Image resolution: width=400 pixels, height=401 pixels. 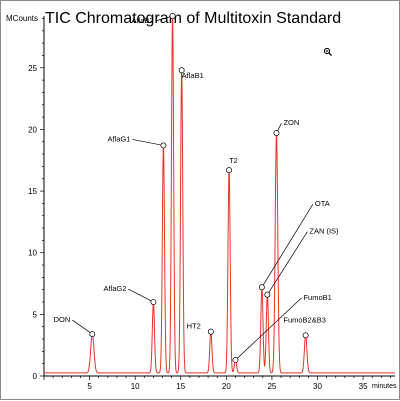 What do you see at coordinates (384, 386) in the screenshot?
I see `x-axis-unit-label: minutes` at bounding box center [384, 386].